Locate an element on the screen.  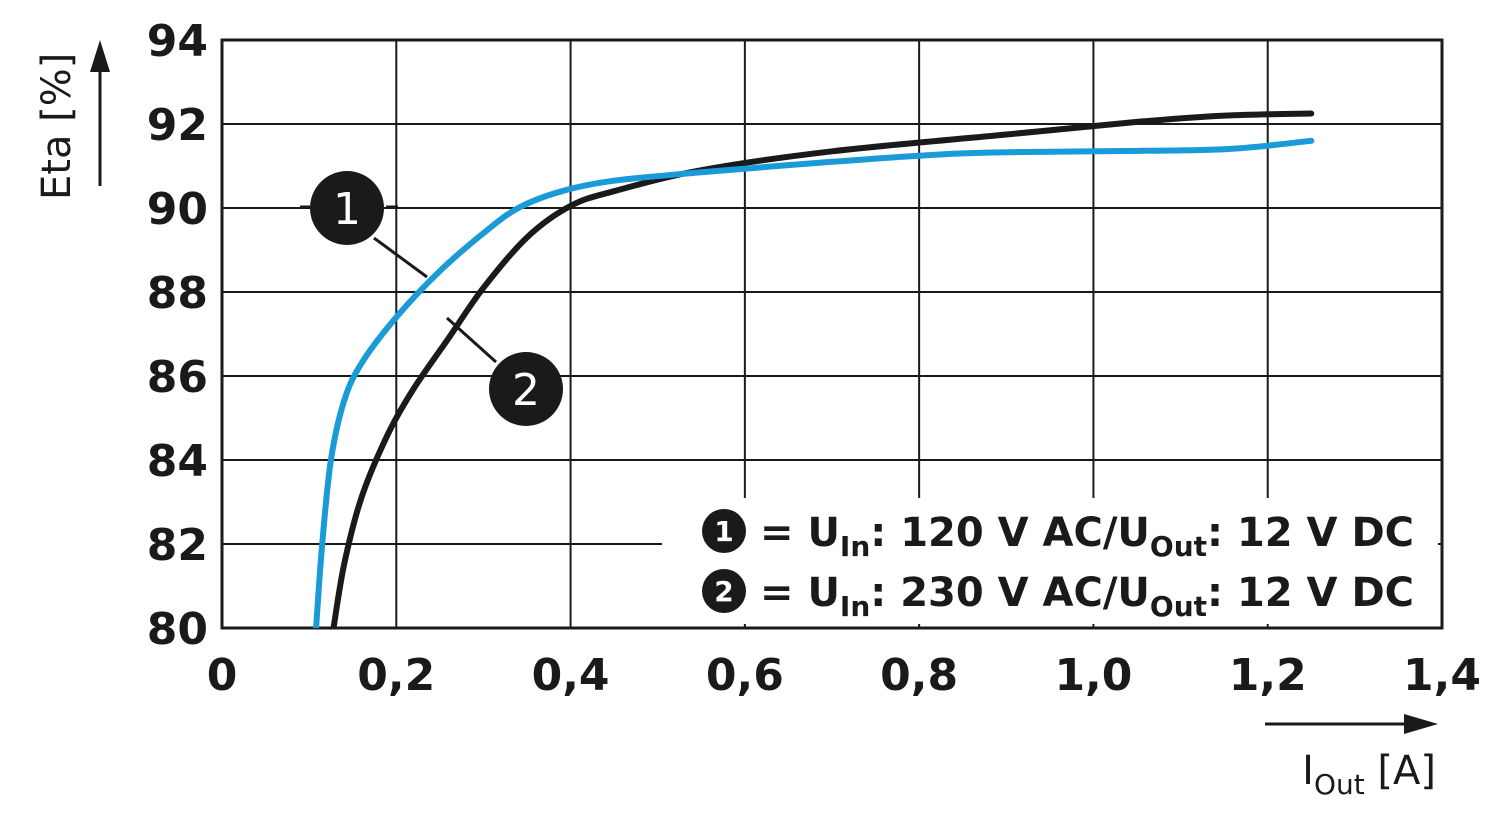
legend-entry-1-text: = UIn: 120 V AC/UOut: 12 V DC is located at coordinates (1087, 536).